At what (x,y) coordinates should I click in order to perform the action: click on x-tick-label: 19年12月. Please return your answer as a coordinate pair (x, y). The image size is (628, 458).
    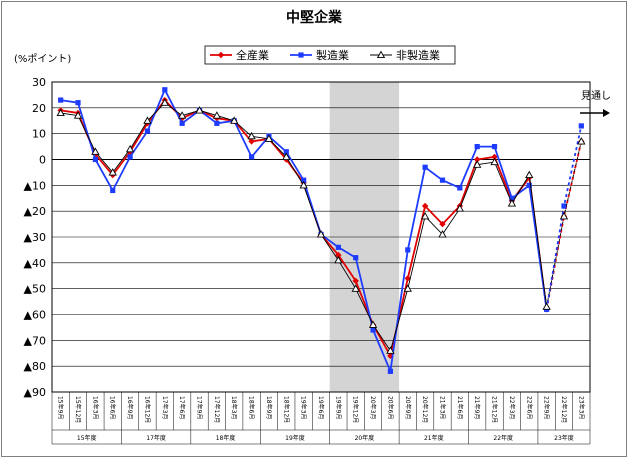
    Looking at the image, I should click on (356, 409).